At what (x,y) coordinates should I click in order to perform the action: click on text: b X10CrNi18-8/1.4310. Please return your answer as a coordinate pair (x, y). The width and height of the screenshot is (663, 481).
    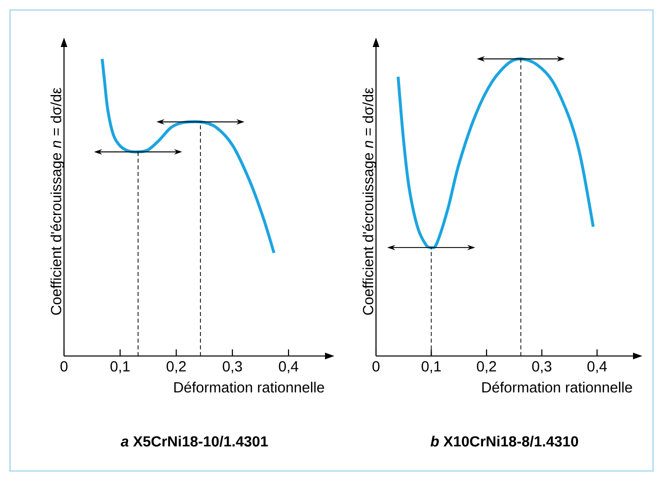
    Looking at the image, I should click on (504, 441).